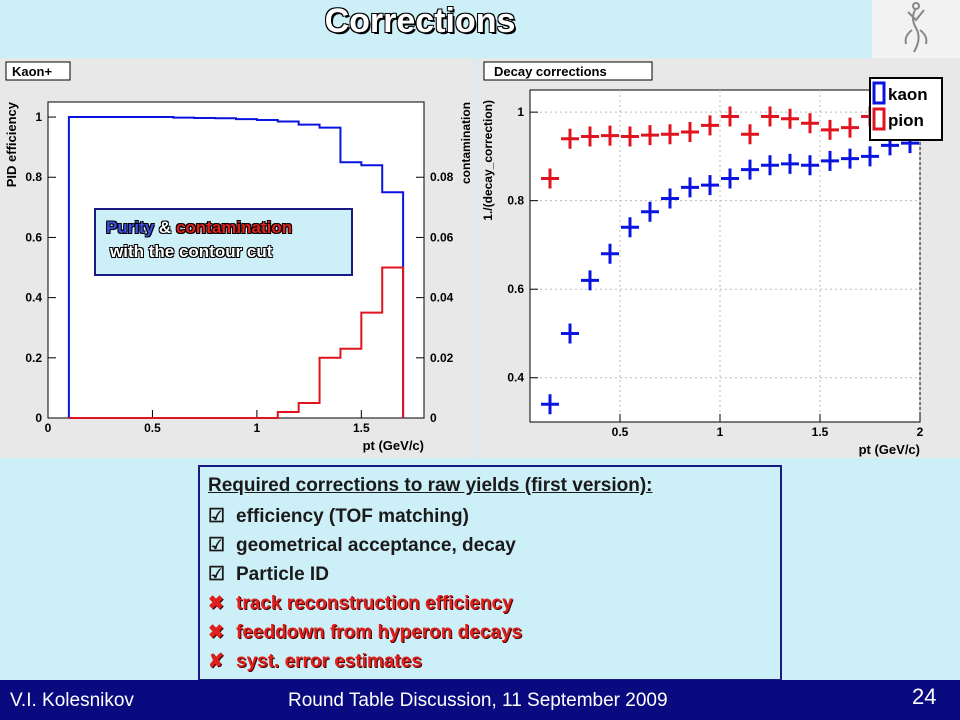 The height and width of the screenshot is (720, 960). Describe the element at coordinates (433, 418) in the screenshot. I see `y2-tick-label: 0` at that location.